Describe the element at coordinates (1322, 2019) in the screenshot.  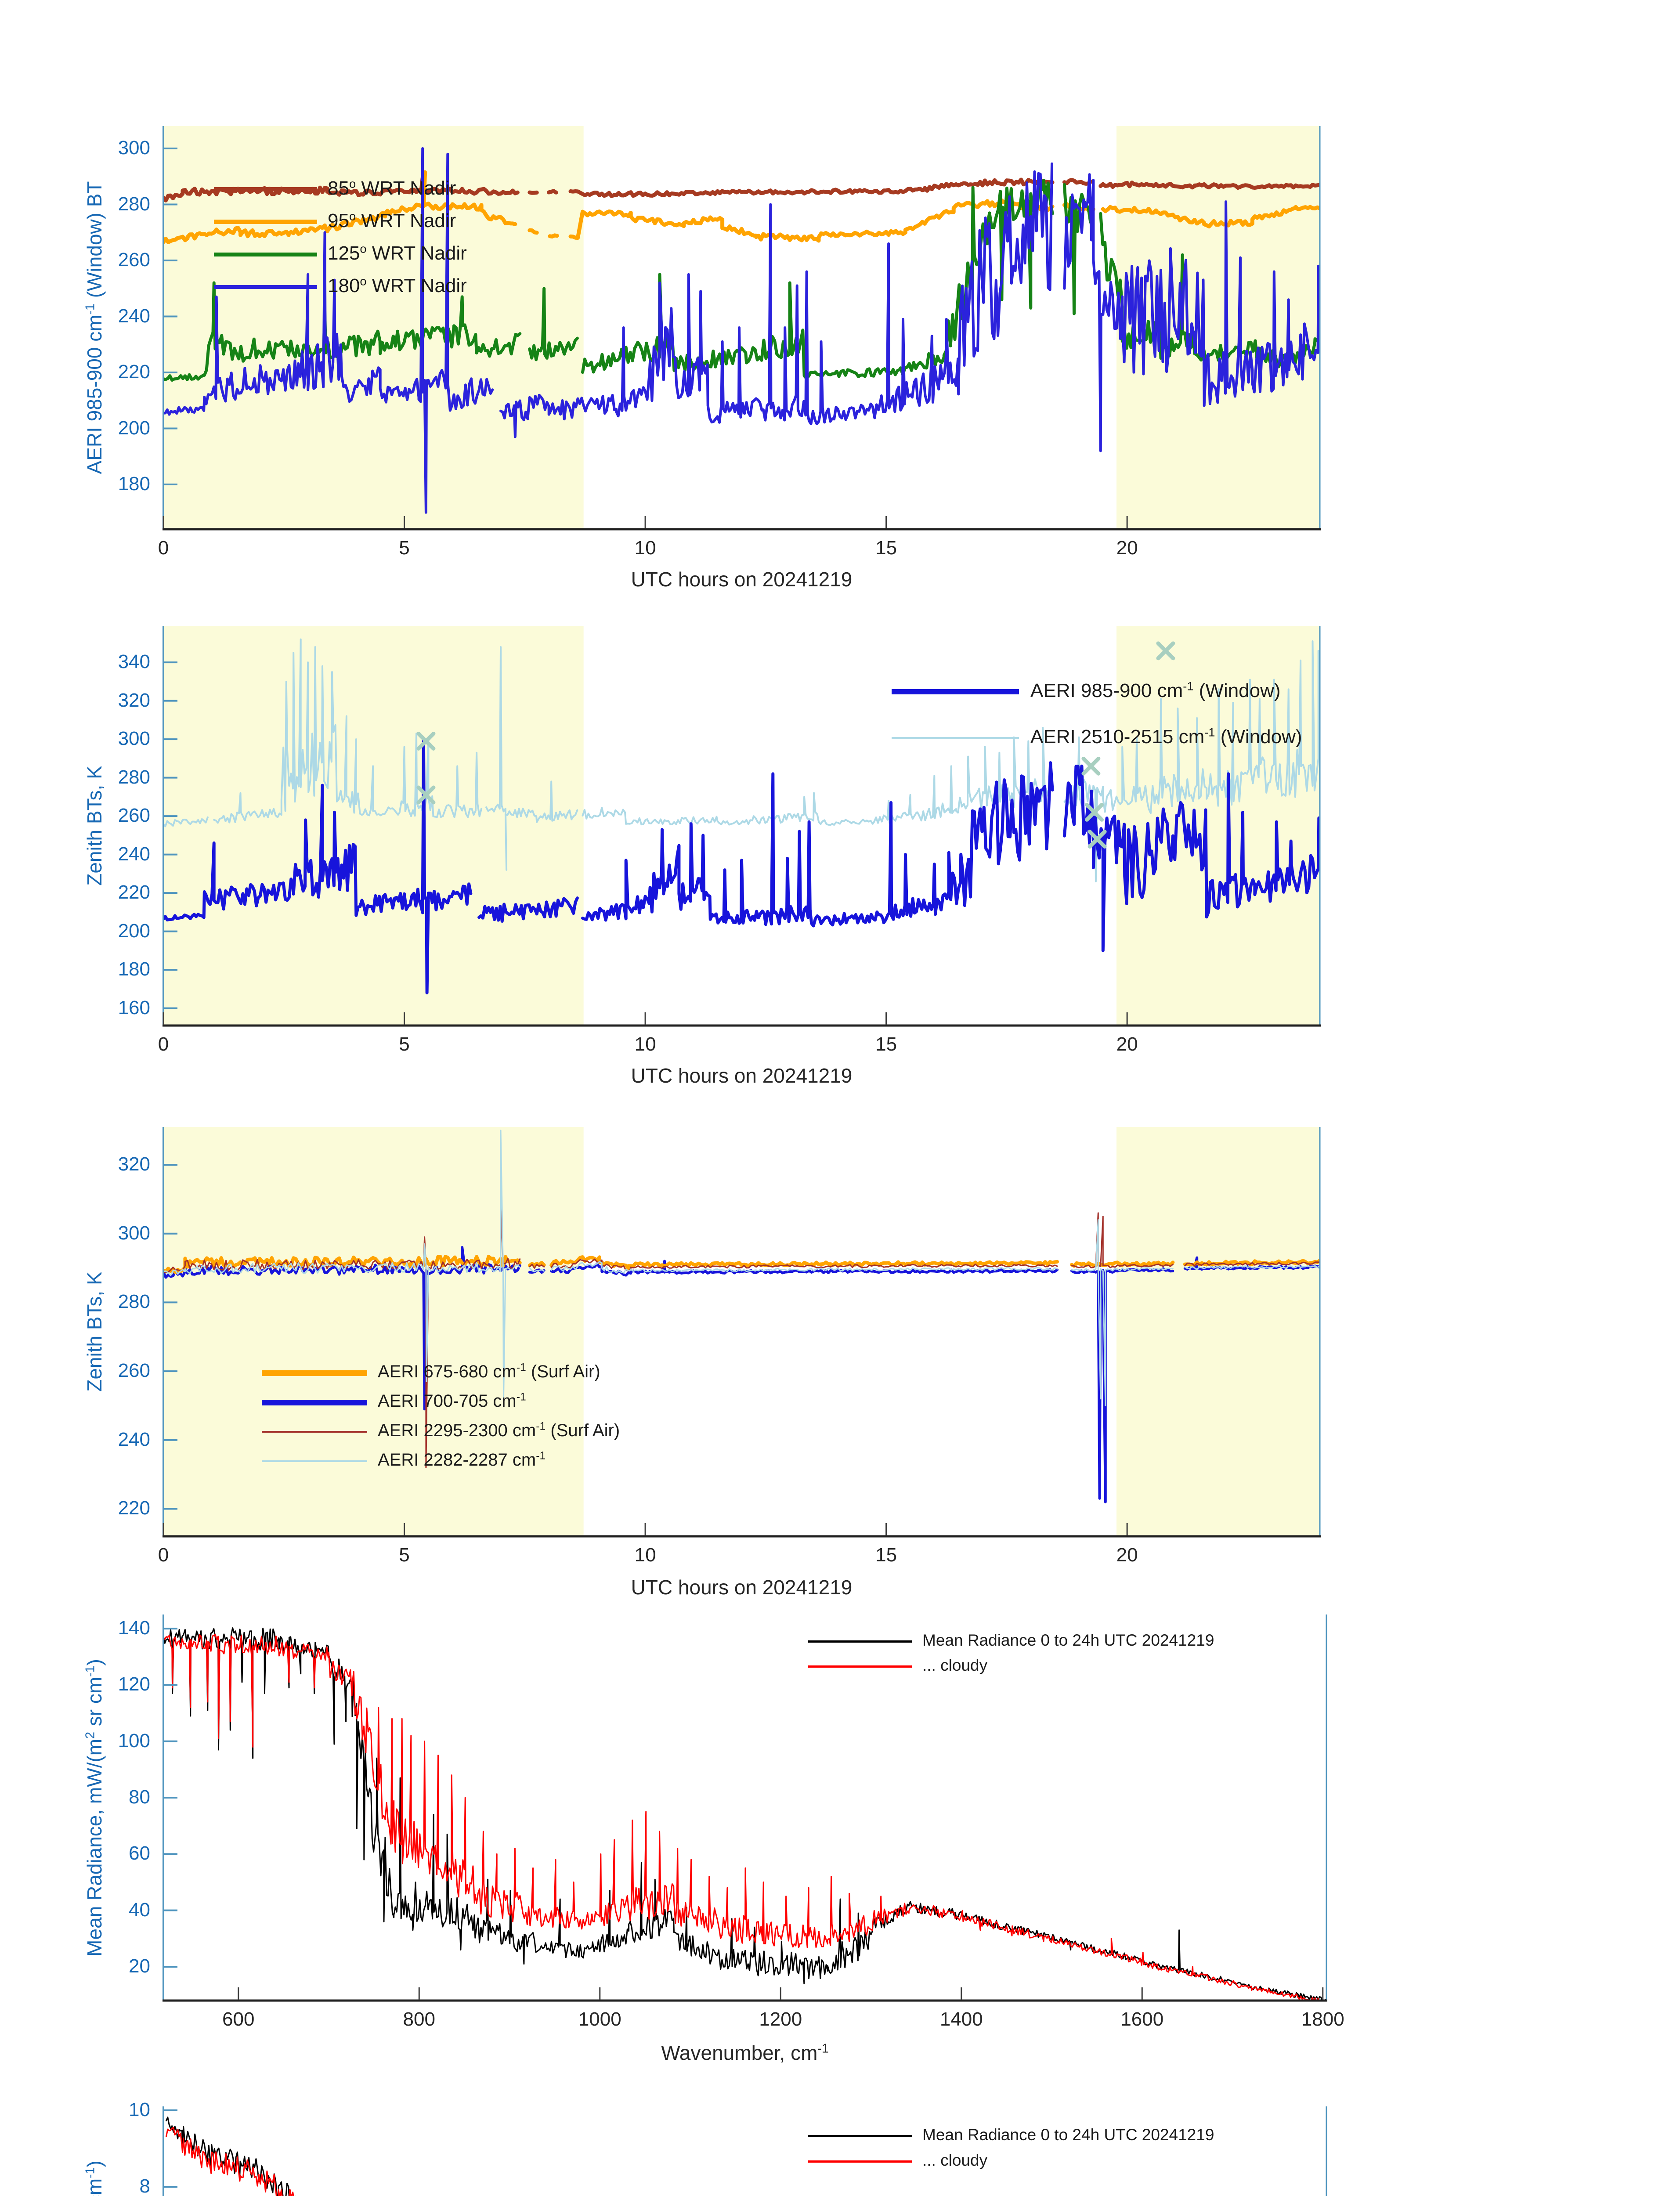
I see `x-tick-label: 1800` at that location.